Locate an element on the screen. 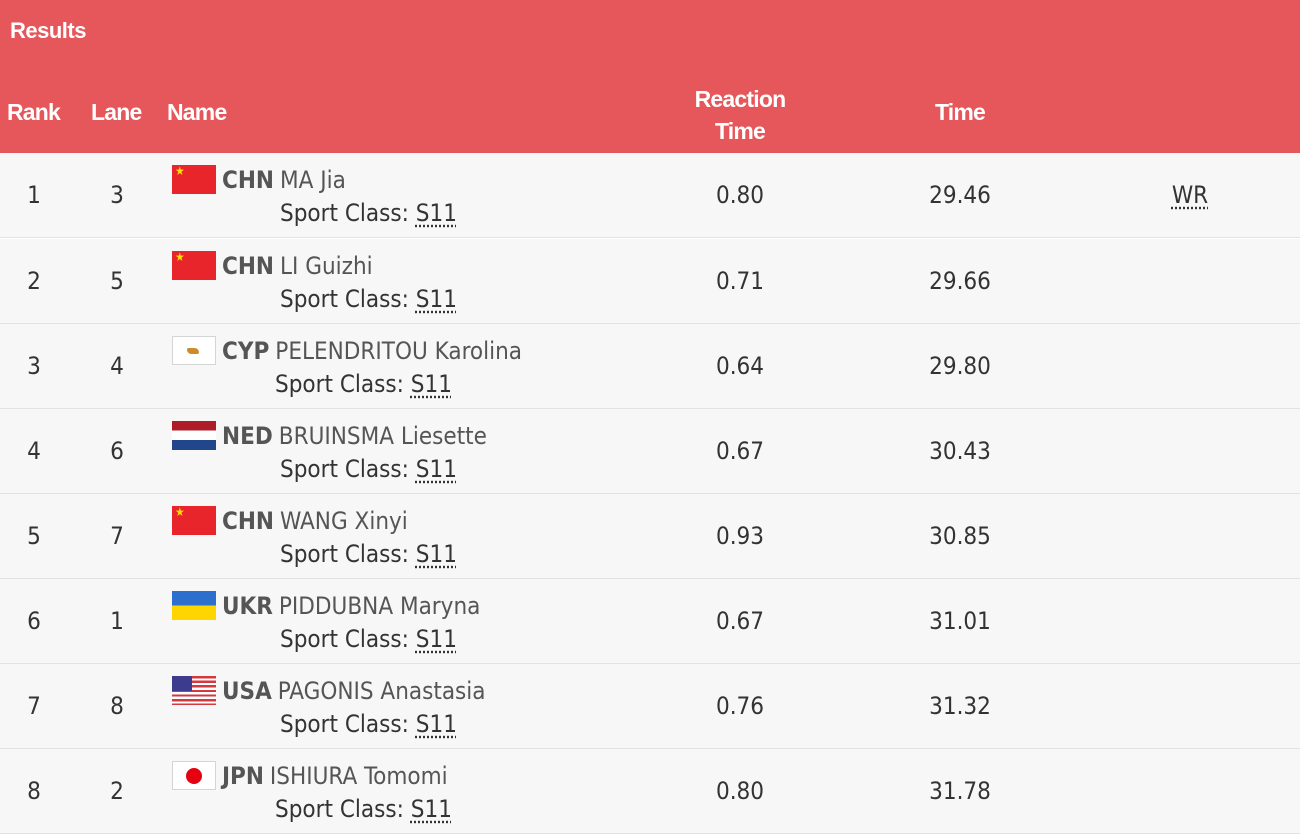  rank-cell: 5 is located at coordinates (34, 536).